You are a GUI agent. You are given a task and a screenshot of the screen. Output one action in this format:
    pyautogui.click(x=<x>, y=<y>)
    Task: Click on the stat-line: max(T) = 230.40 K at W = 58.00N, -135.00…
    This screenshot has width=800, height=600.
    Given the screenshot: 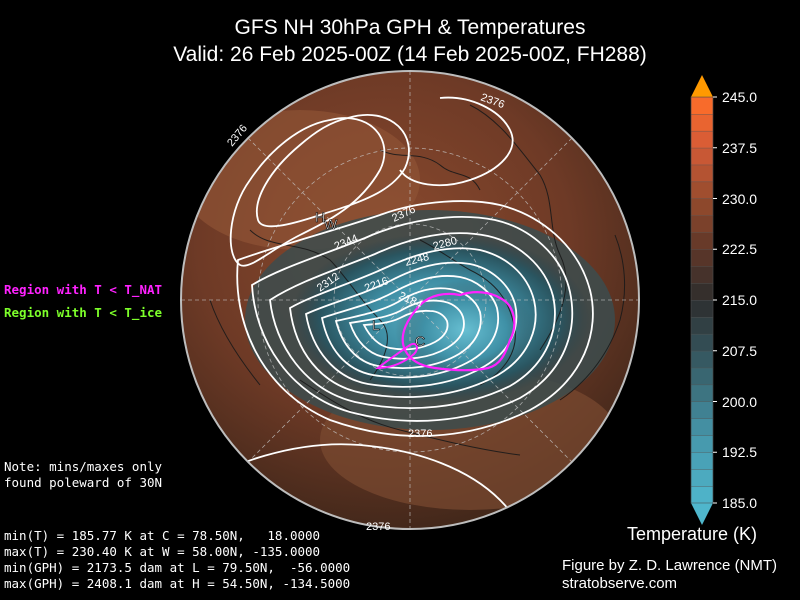 What is the action you would take?
    pyautogui.click(x=162, y=551)
    